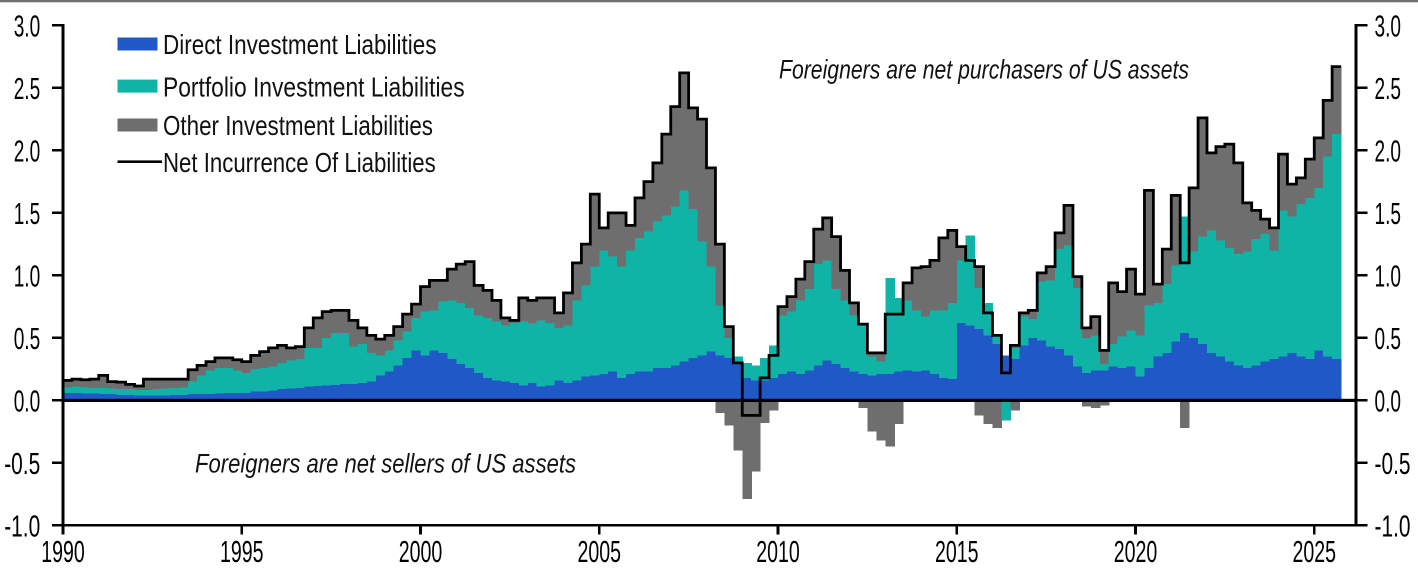  What do you see at coordinates (1136, 551) in the screenshot?
I see `svg-text: 2020` at bounding box center [1136, 551].